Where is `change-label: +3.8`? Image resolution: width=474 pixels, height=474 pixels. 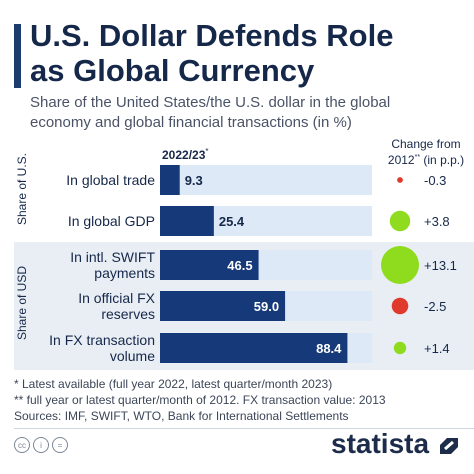 change-label: +3.8 is located at coordinates (437, 221).